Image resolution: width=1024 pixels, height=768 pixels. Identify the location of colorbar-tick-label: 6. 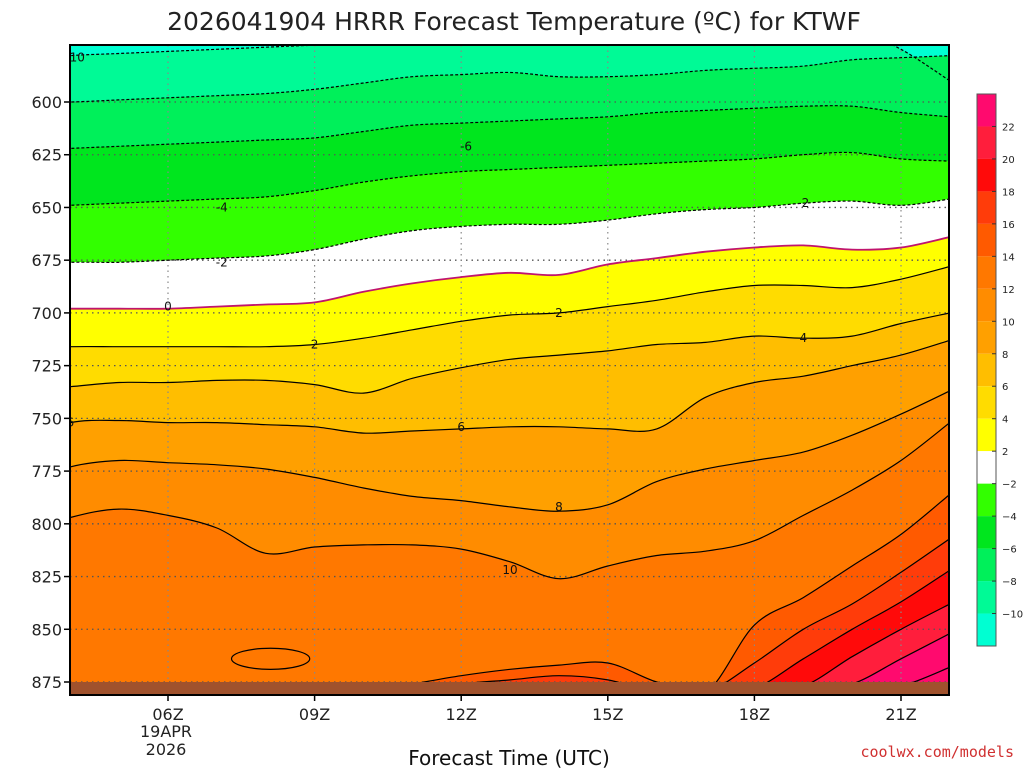
(1005, 387).